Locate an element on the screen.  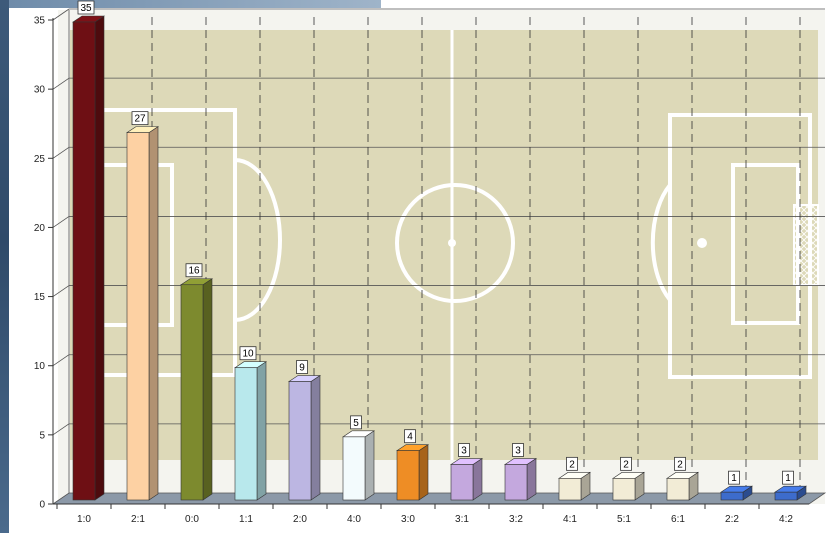
penalty-arc-right is located at coordinates (661, 242).